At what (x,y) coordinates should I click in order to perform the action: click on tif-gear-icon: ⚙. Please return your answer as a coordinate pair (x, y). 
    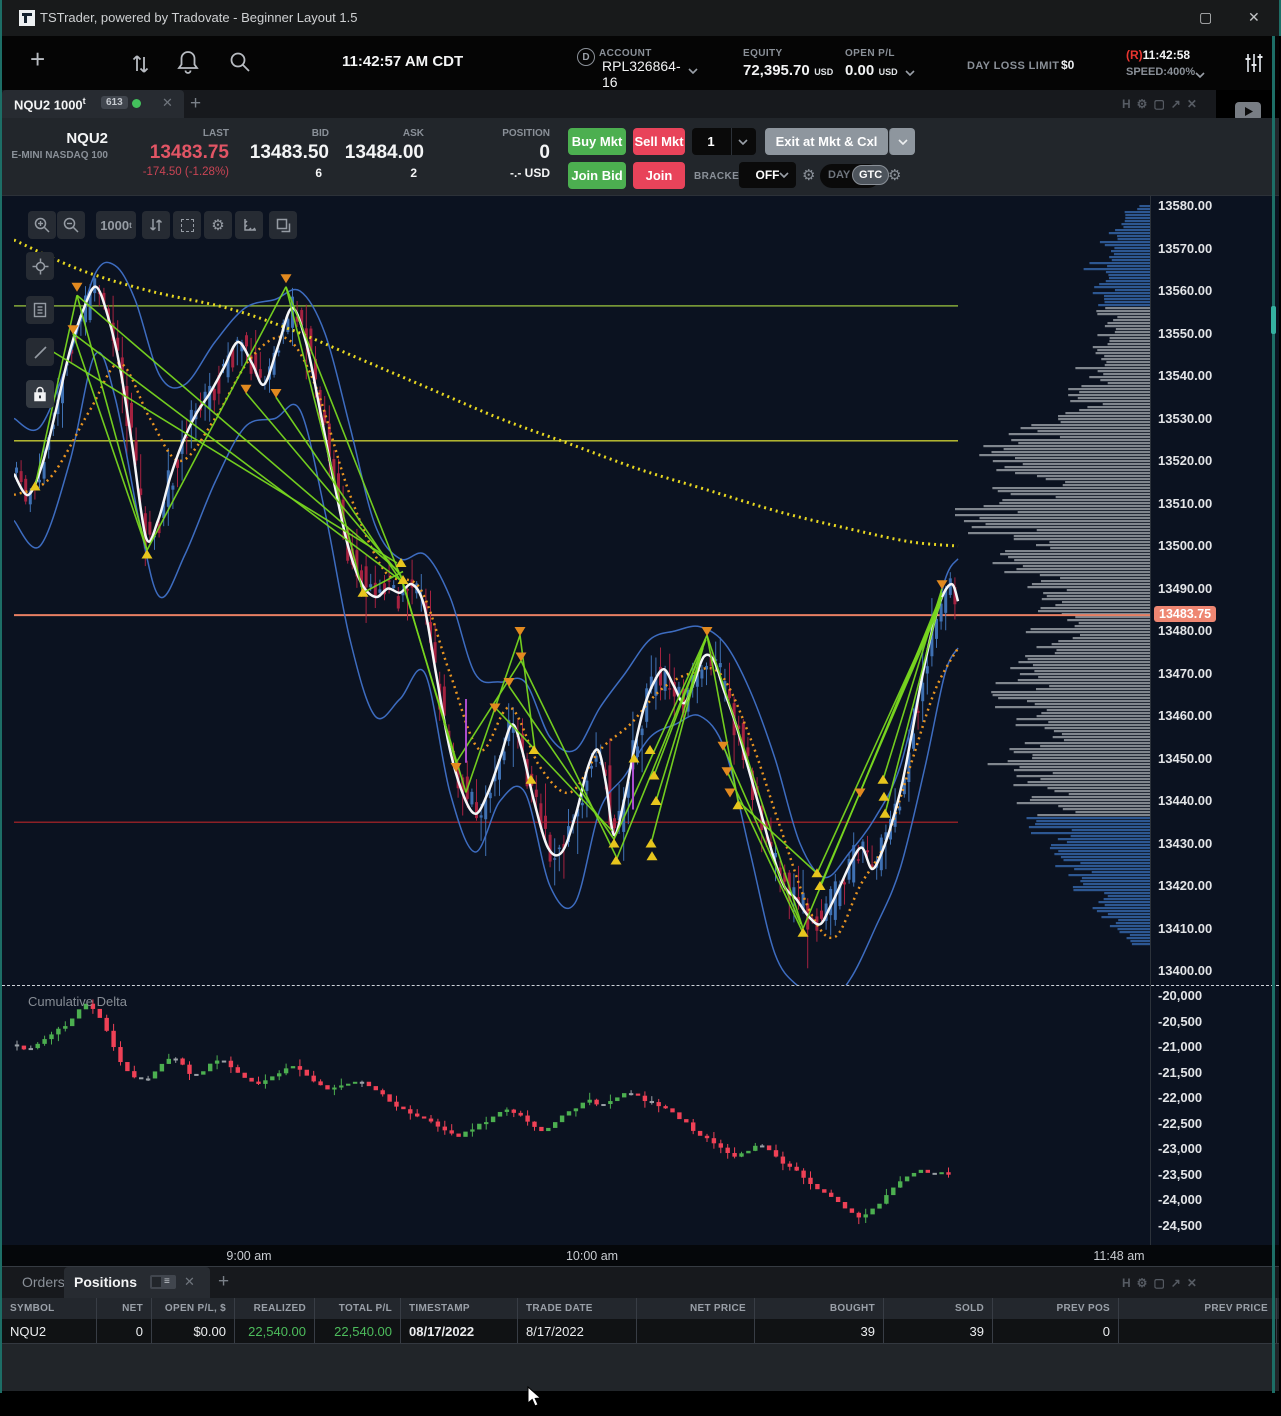
    Looking at the image, I should click on (895, 175).